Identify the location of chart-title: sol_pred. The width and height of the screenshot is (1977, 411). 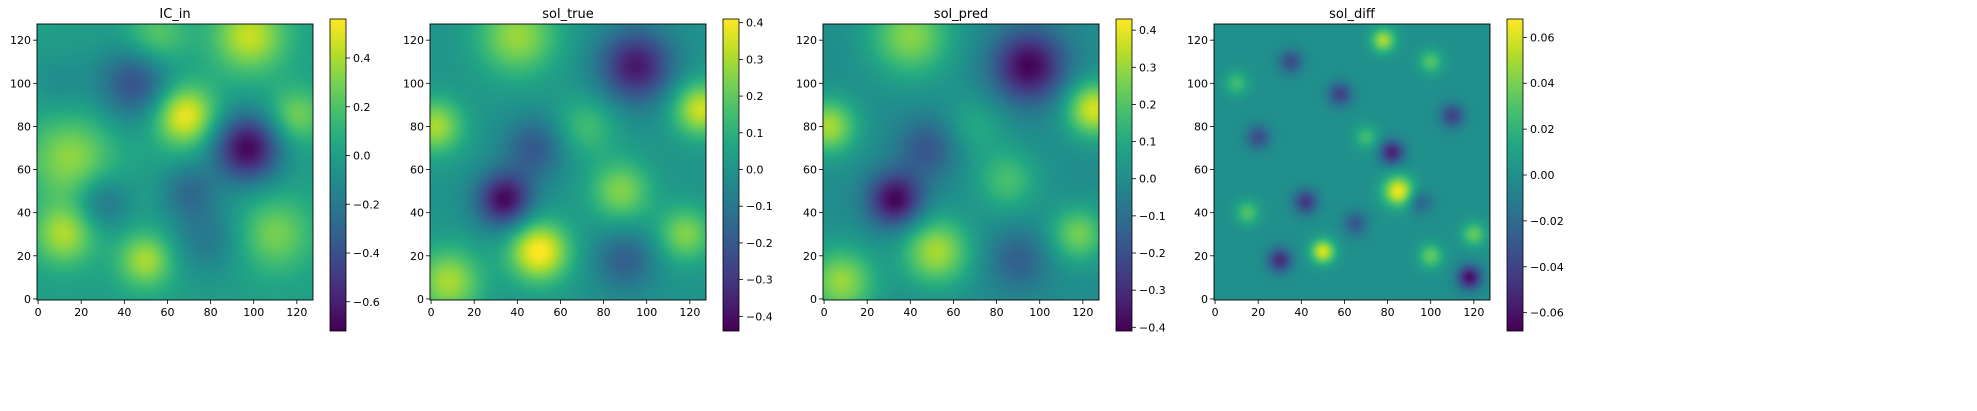
(961, 14).